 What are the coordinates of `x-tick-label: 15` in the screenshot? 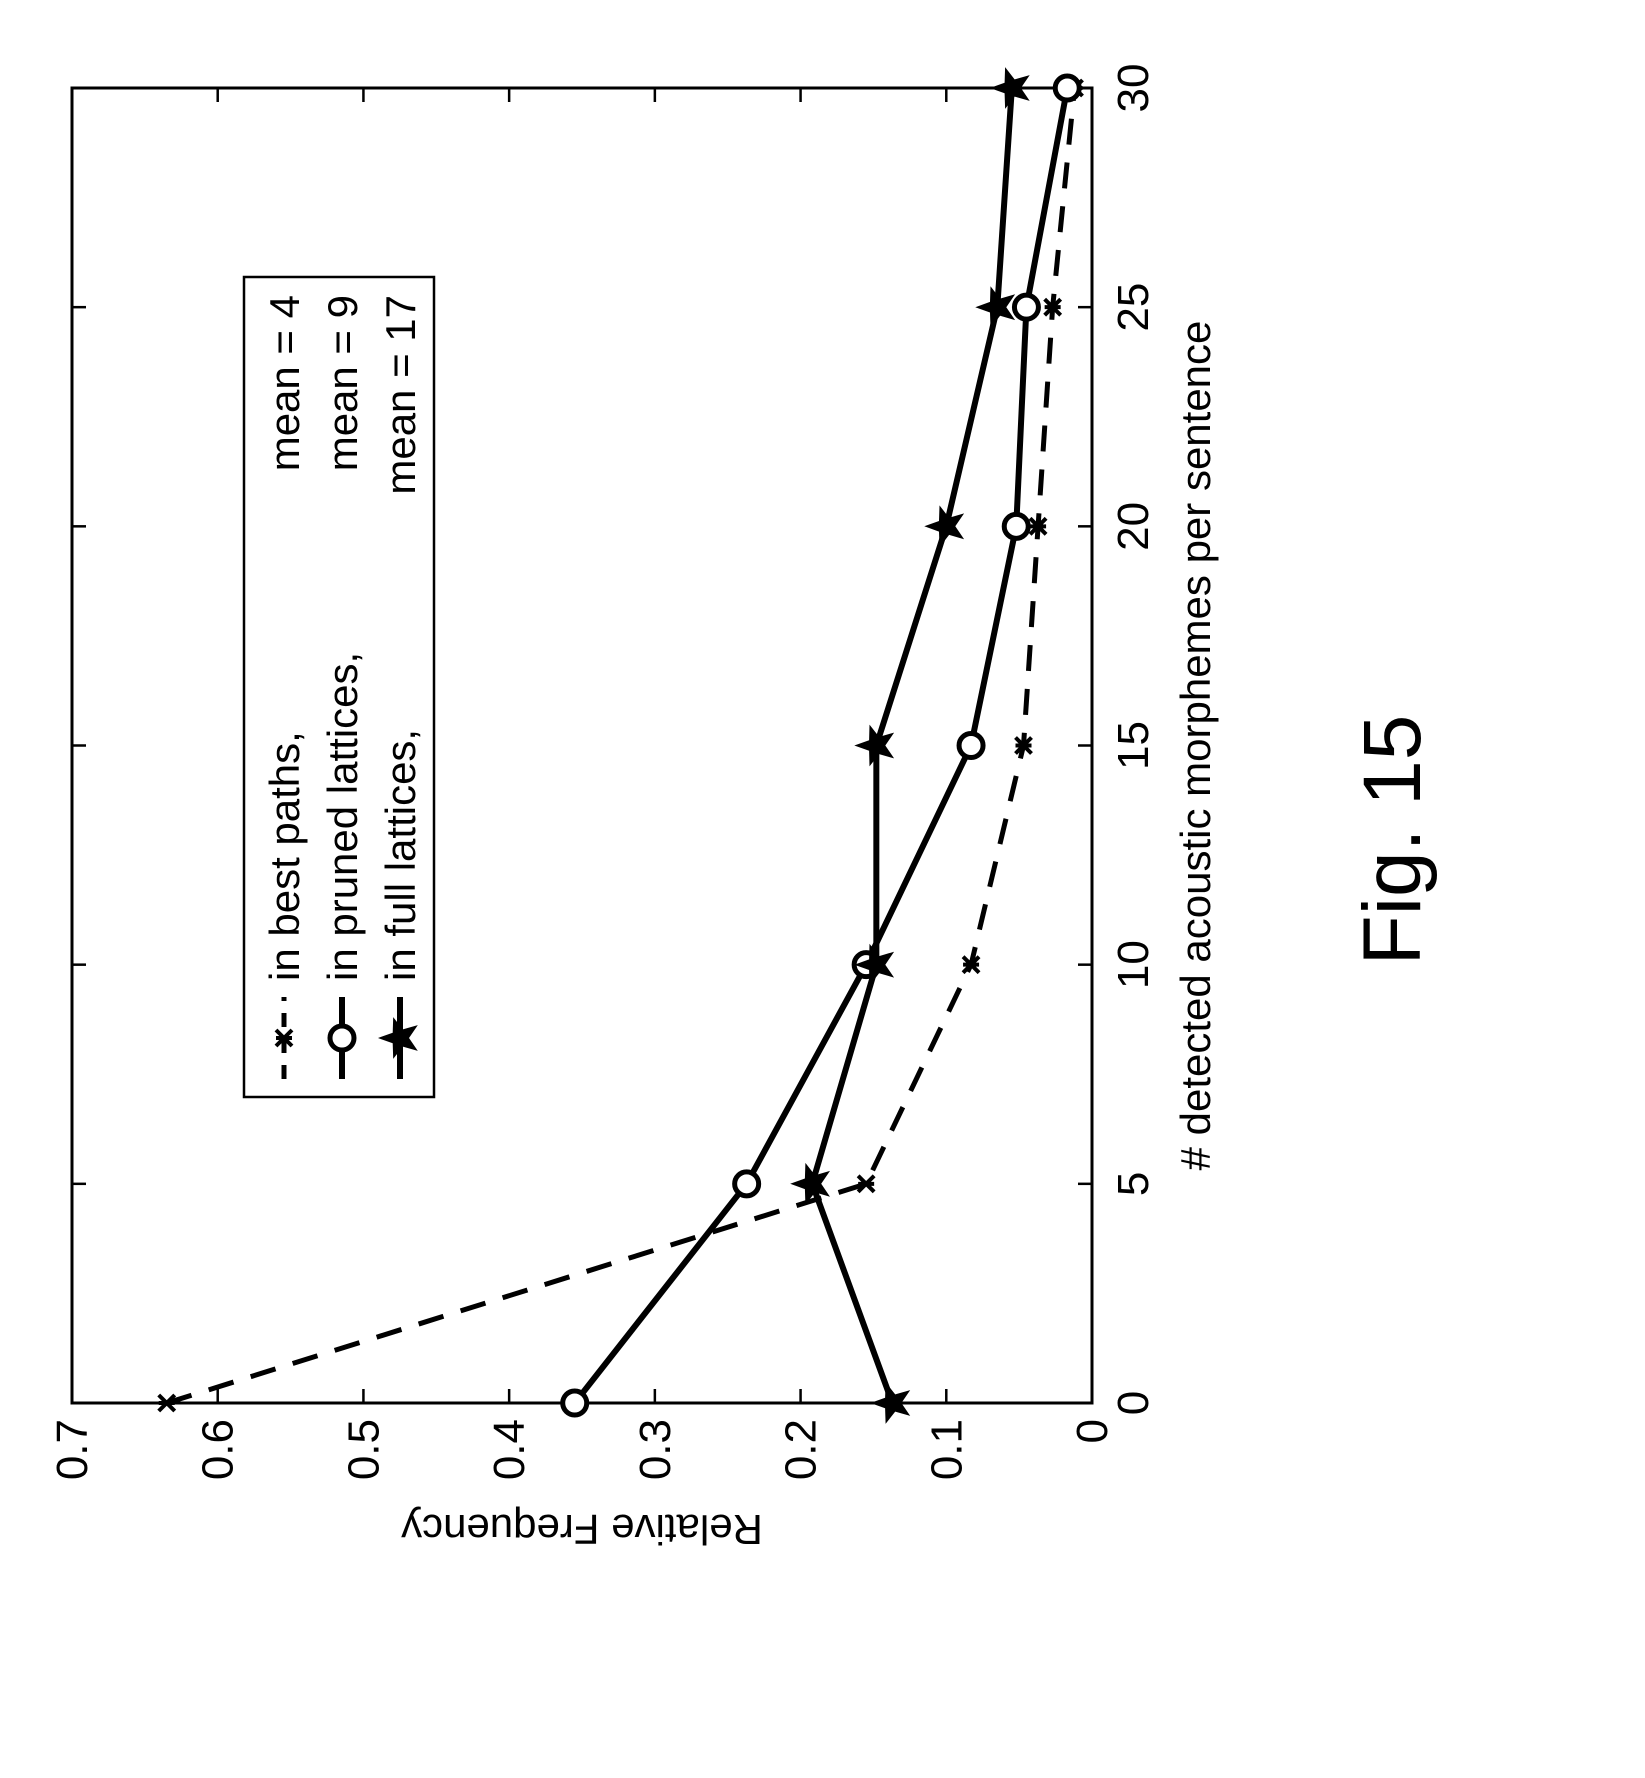 It's located at (1133, 745).